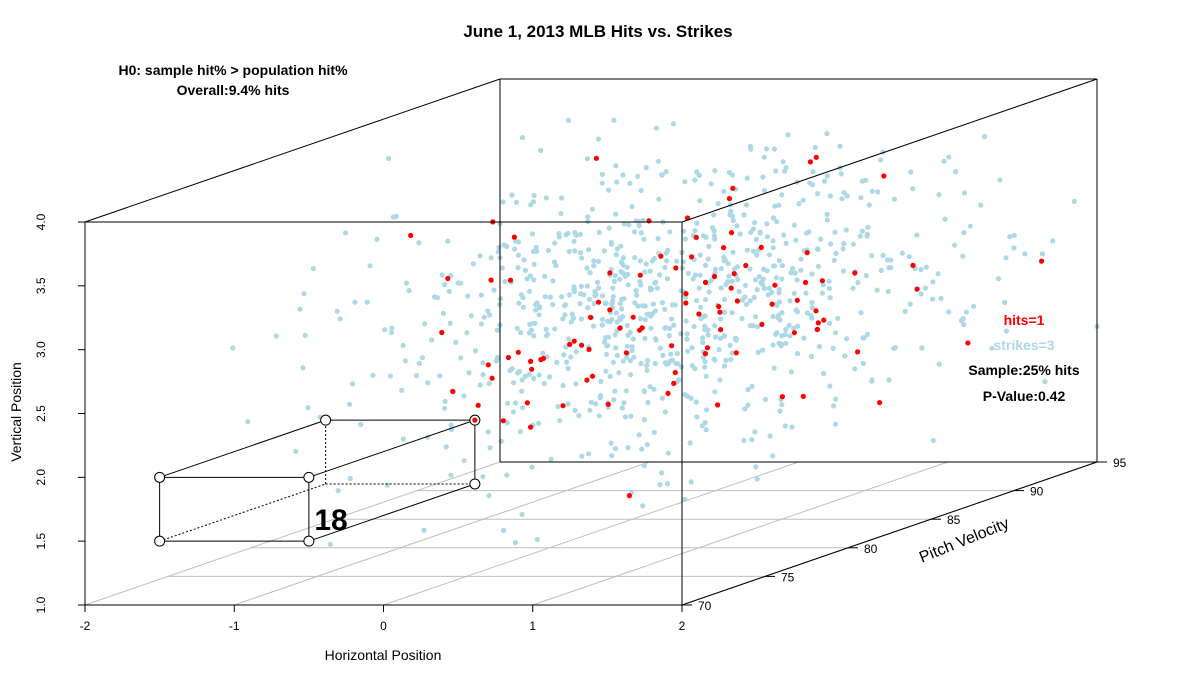 This screenshot has height=700, width=1200. Describe the element at coordinates (1023, 370) in the screenshot. I see `sample-hit-label: Sample:25% hits` at that location.